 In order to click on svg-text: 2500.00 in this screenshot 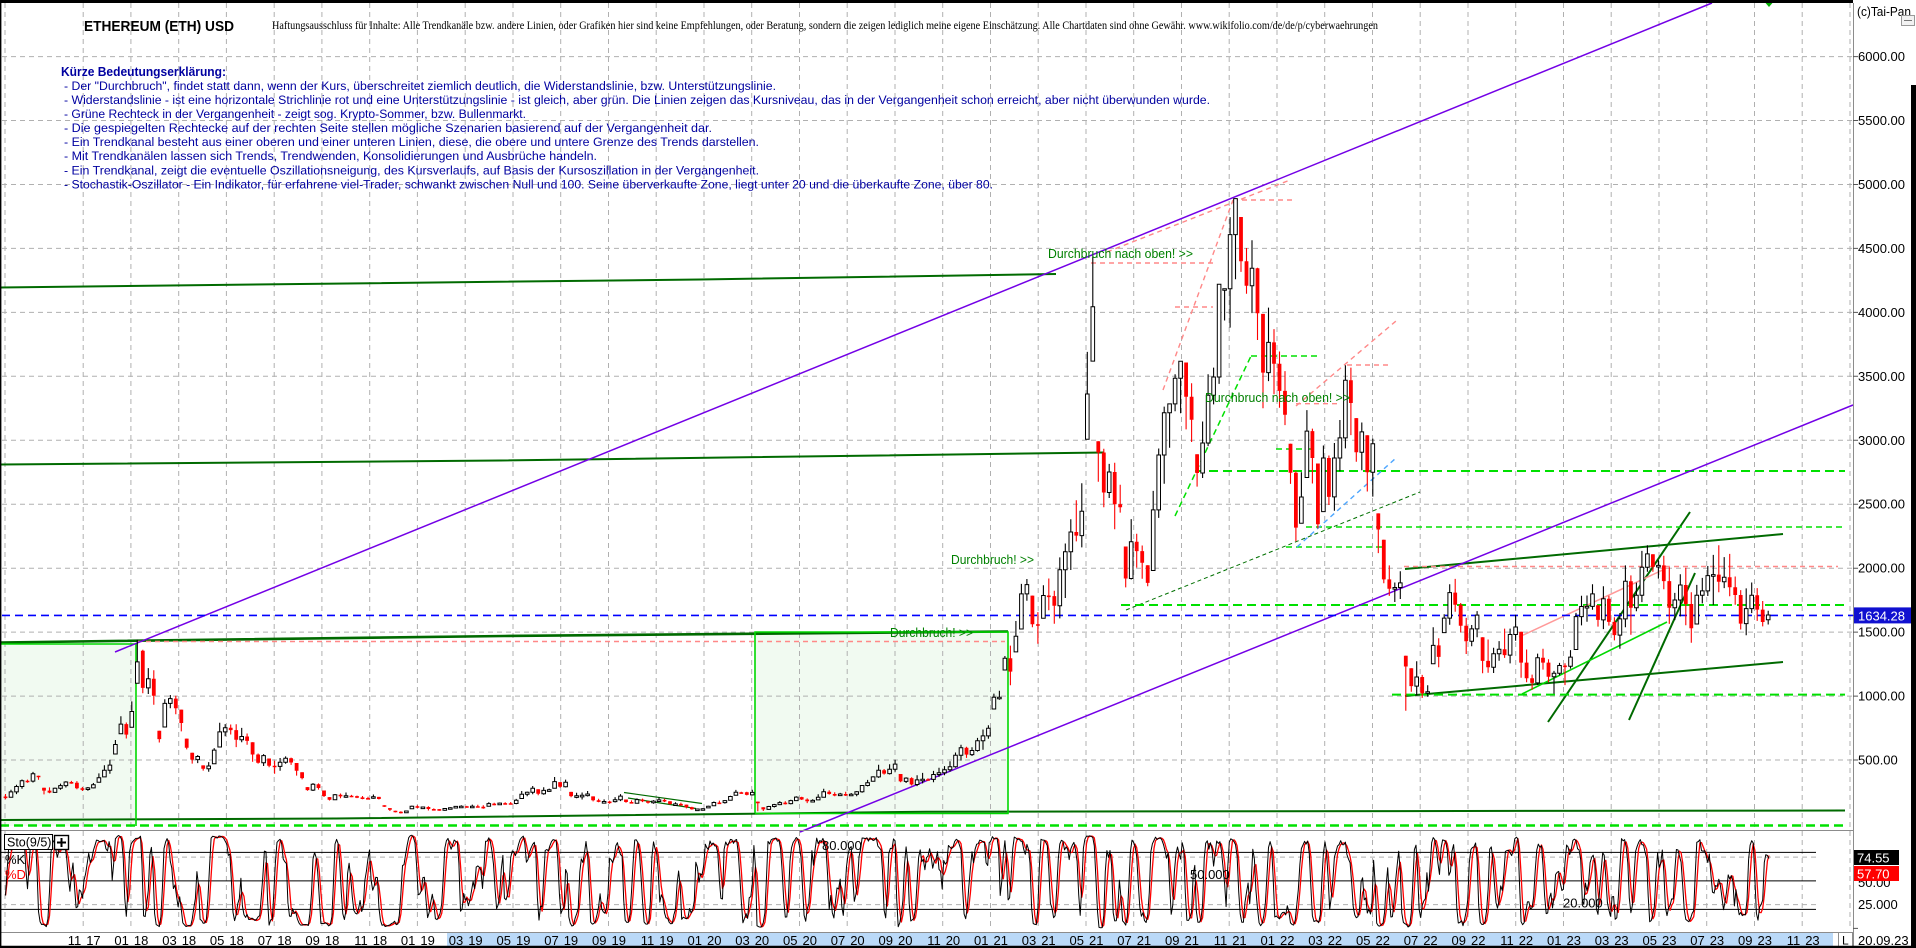, I will do `click(1881, 504)`.